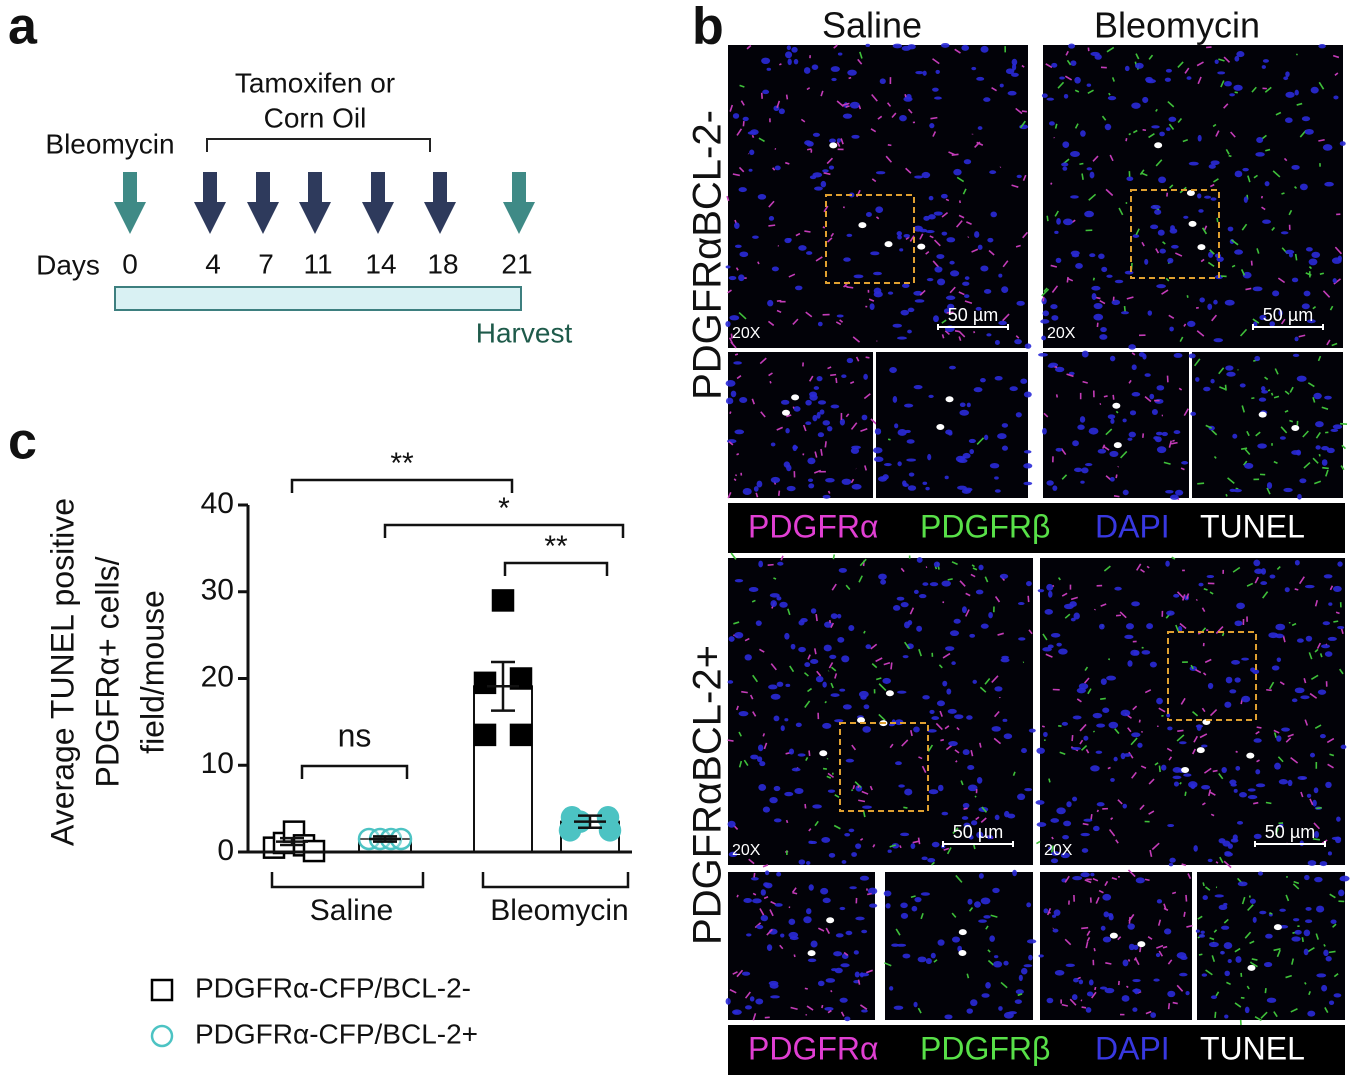 The width and height of the screenshot is (1350, 1079). I want to click on bleomycin-label: Bleomycin, so click(109, 143).